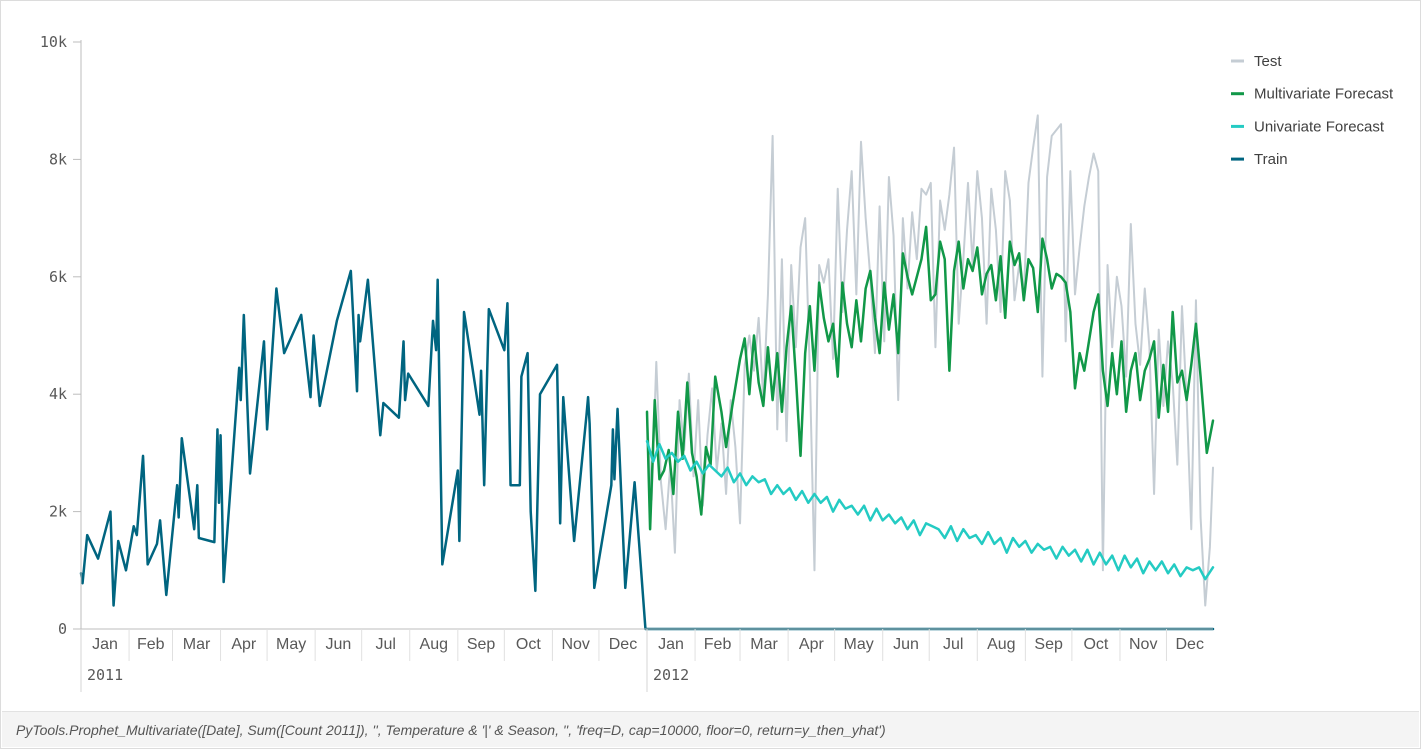  What do you see at coordinates (671, 675) in the screenshot?
I see `year-label: 2012` at bounding box center [671, 675].